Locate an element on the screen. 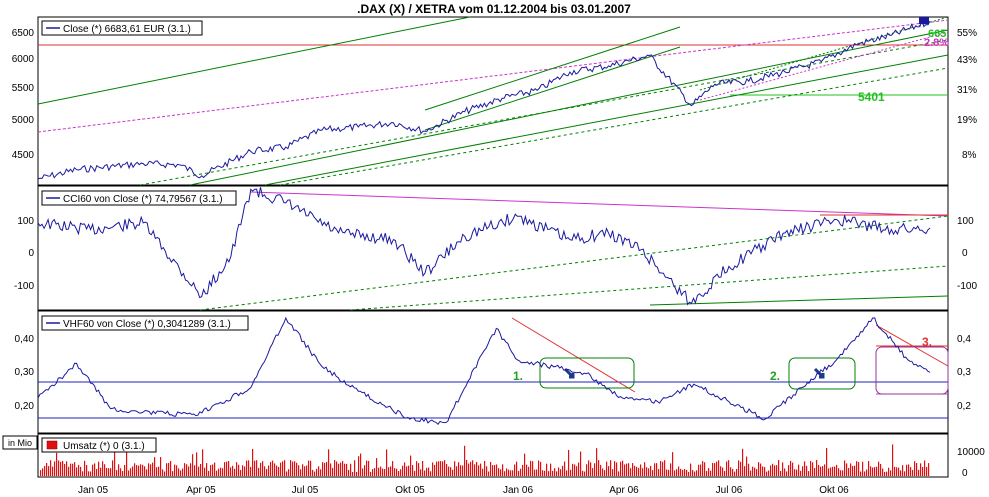  latest-marker is located at coordinates (924, 20).